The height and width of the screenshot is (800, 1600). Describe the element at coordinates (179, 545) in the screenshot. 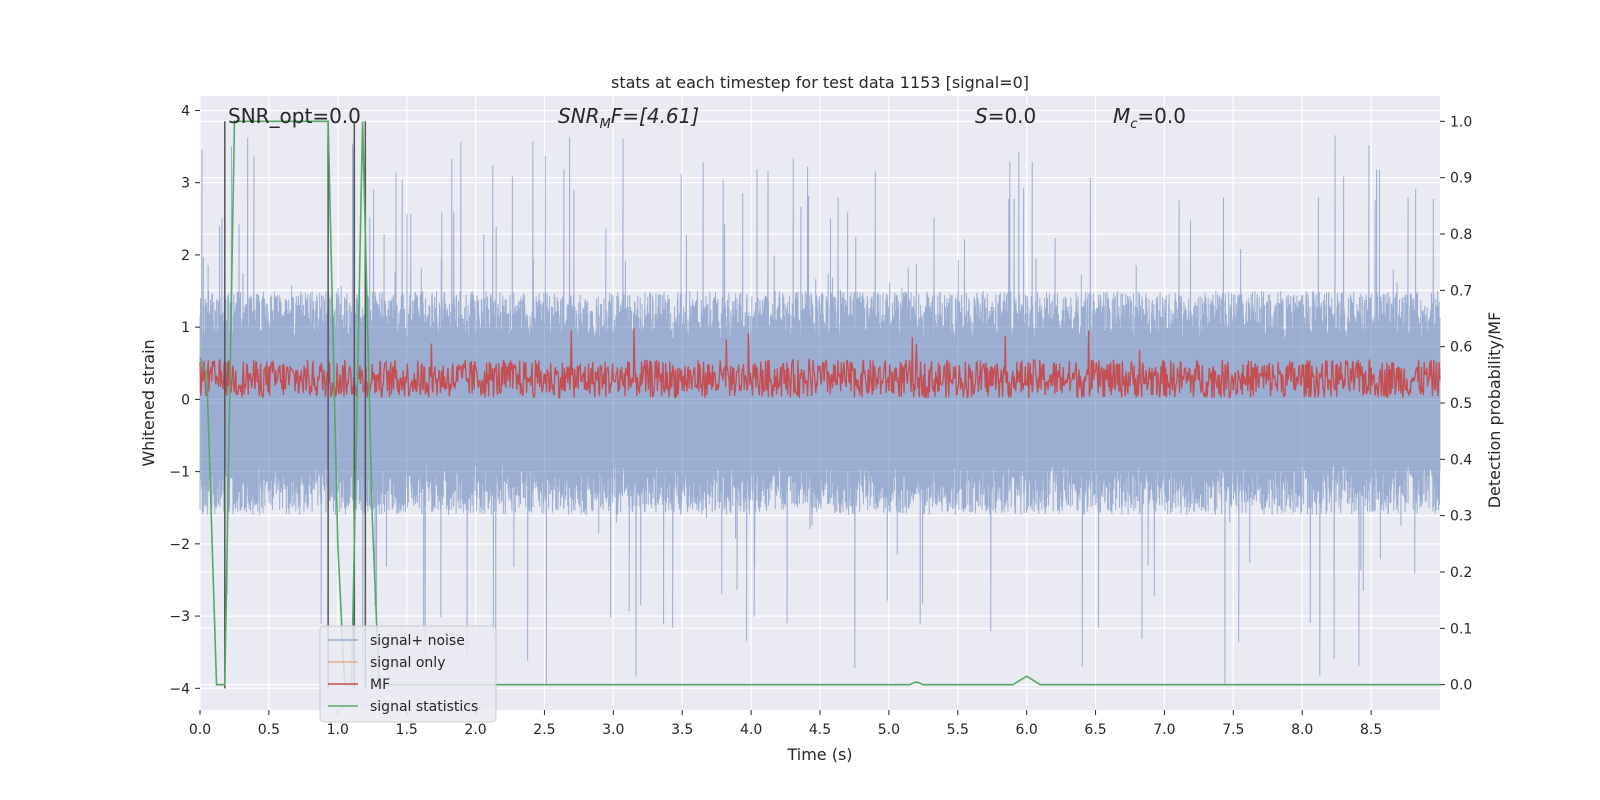

I see `y-tick-label: −2` at that location.